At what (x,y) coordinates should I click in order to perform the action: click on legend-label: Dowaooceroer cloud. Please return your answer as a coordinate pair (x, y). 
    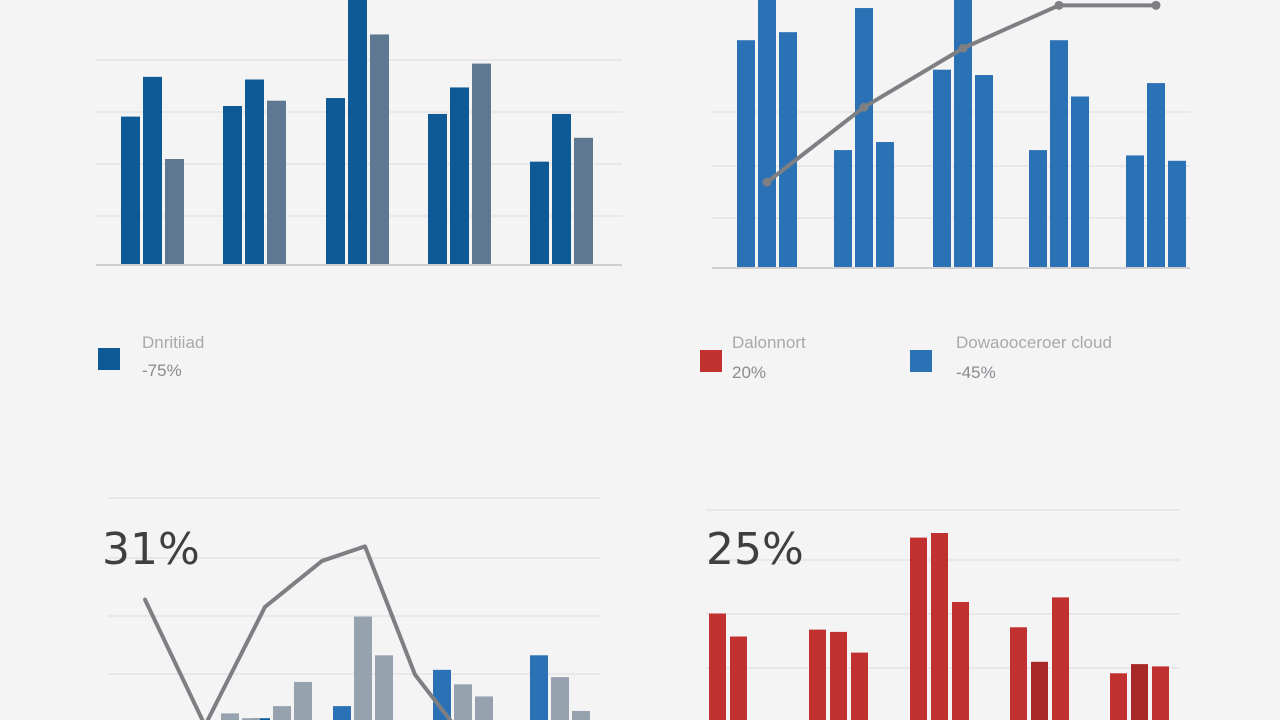
    Looking at the image, I should click on (1034, 342).